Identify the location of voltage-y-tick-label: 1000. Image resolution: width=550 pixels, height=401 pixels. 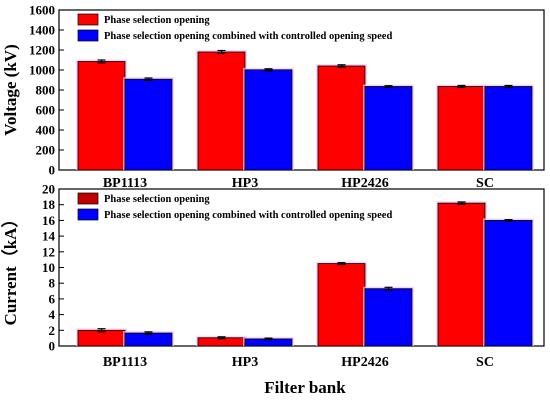
(42, 70).